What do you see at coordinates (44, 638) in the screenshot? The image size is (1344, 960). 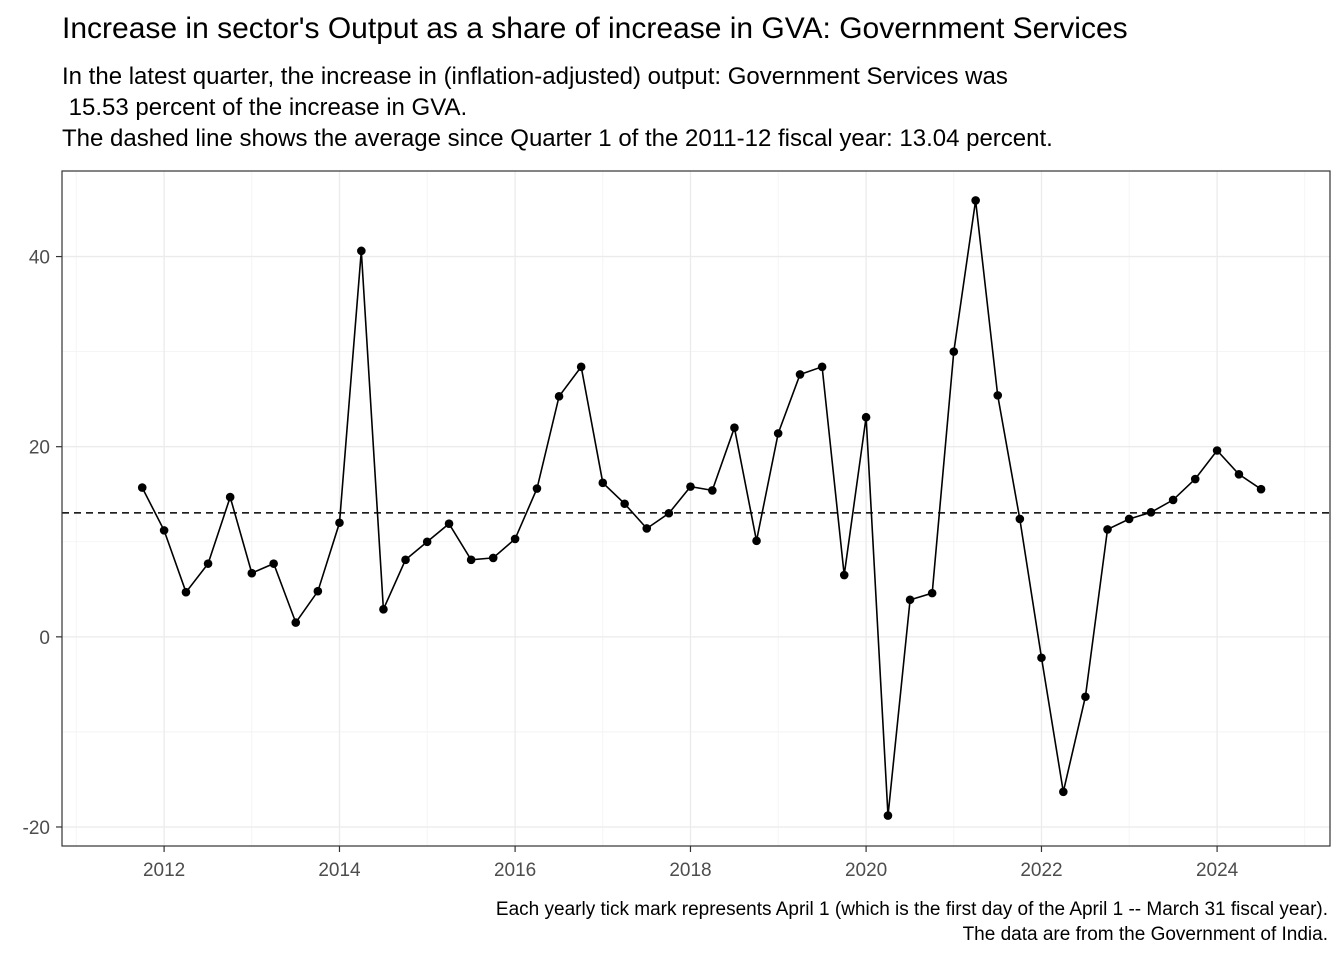 I see `y-tick-label: 0` at bounding box center [44, 638].